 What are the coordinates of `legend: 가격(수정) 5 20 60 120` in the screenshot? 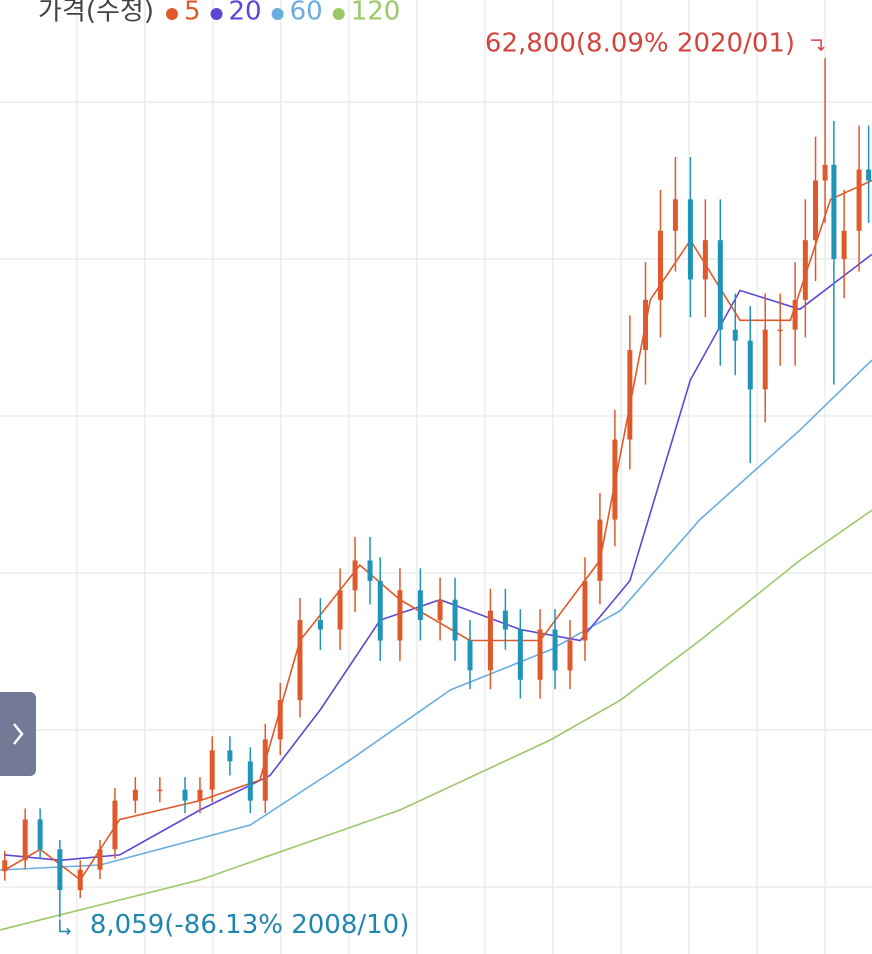 It's located at (219, 13).